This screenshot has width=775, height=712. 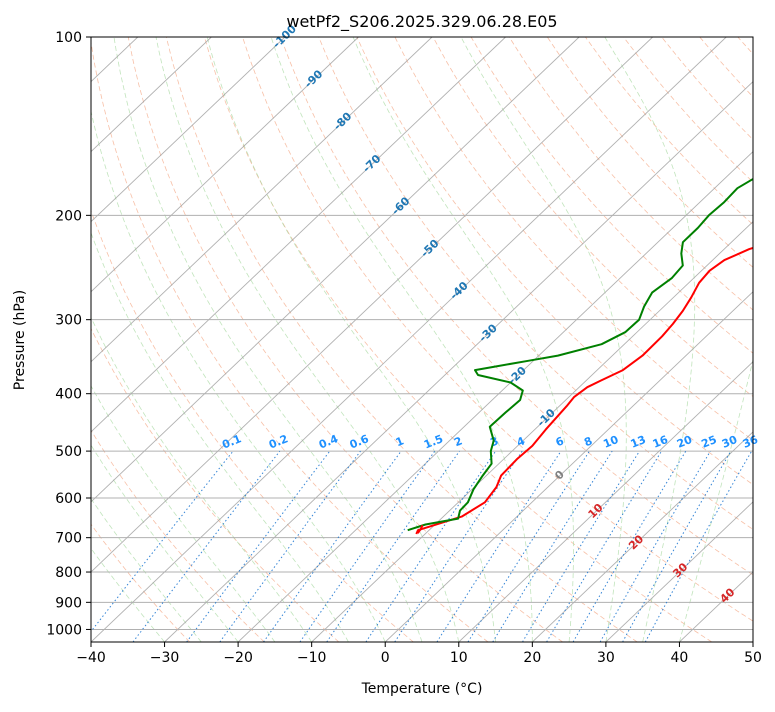 What do you see at coordinates (709, 442) in the screenshot?
I see `mixing-ratio-label: 25` at bounding box center [709, 442].